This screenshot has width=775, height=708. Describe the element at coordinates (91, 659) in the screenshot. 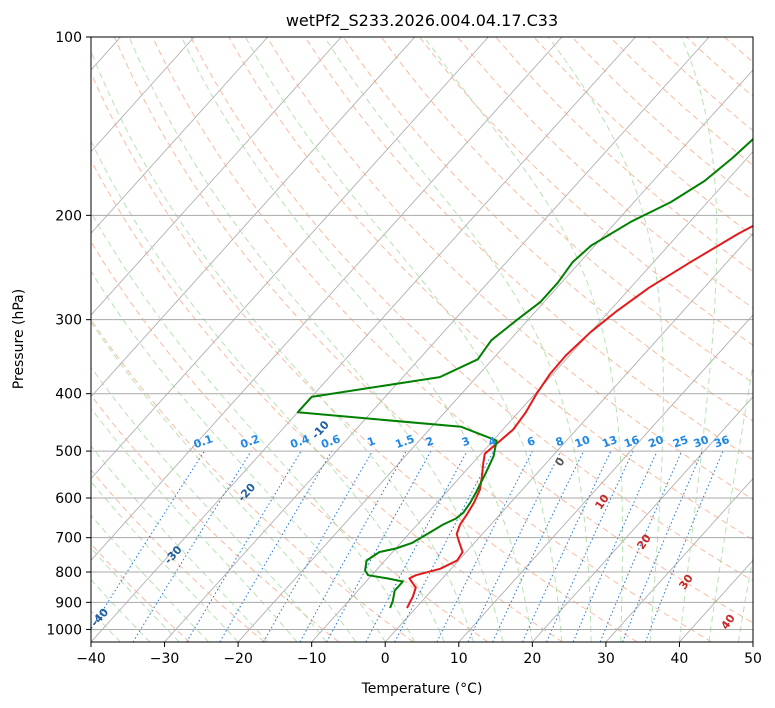

I see `x-tick-label: −40` at that location.